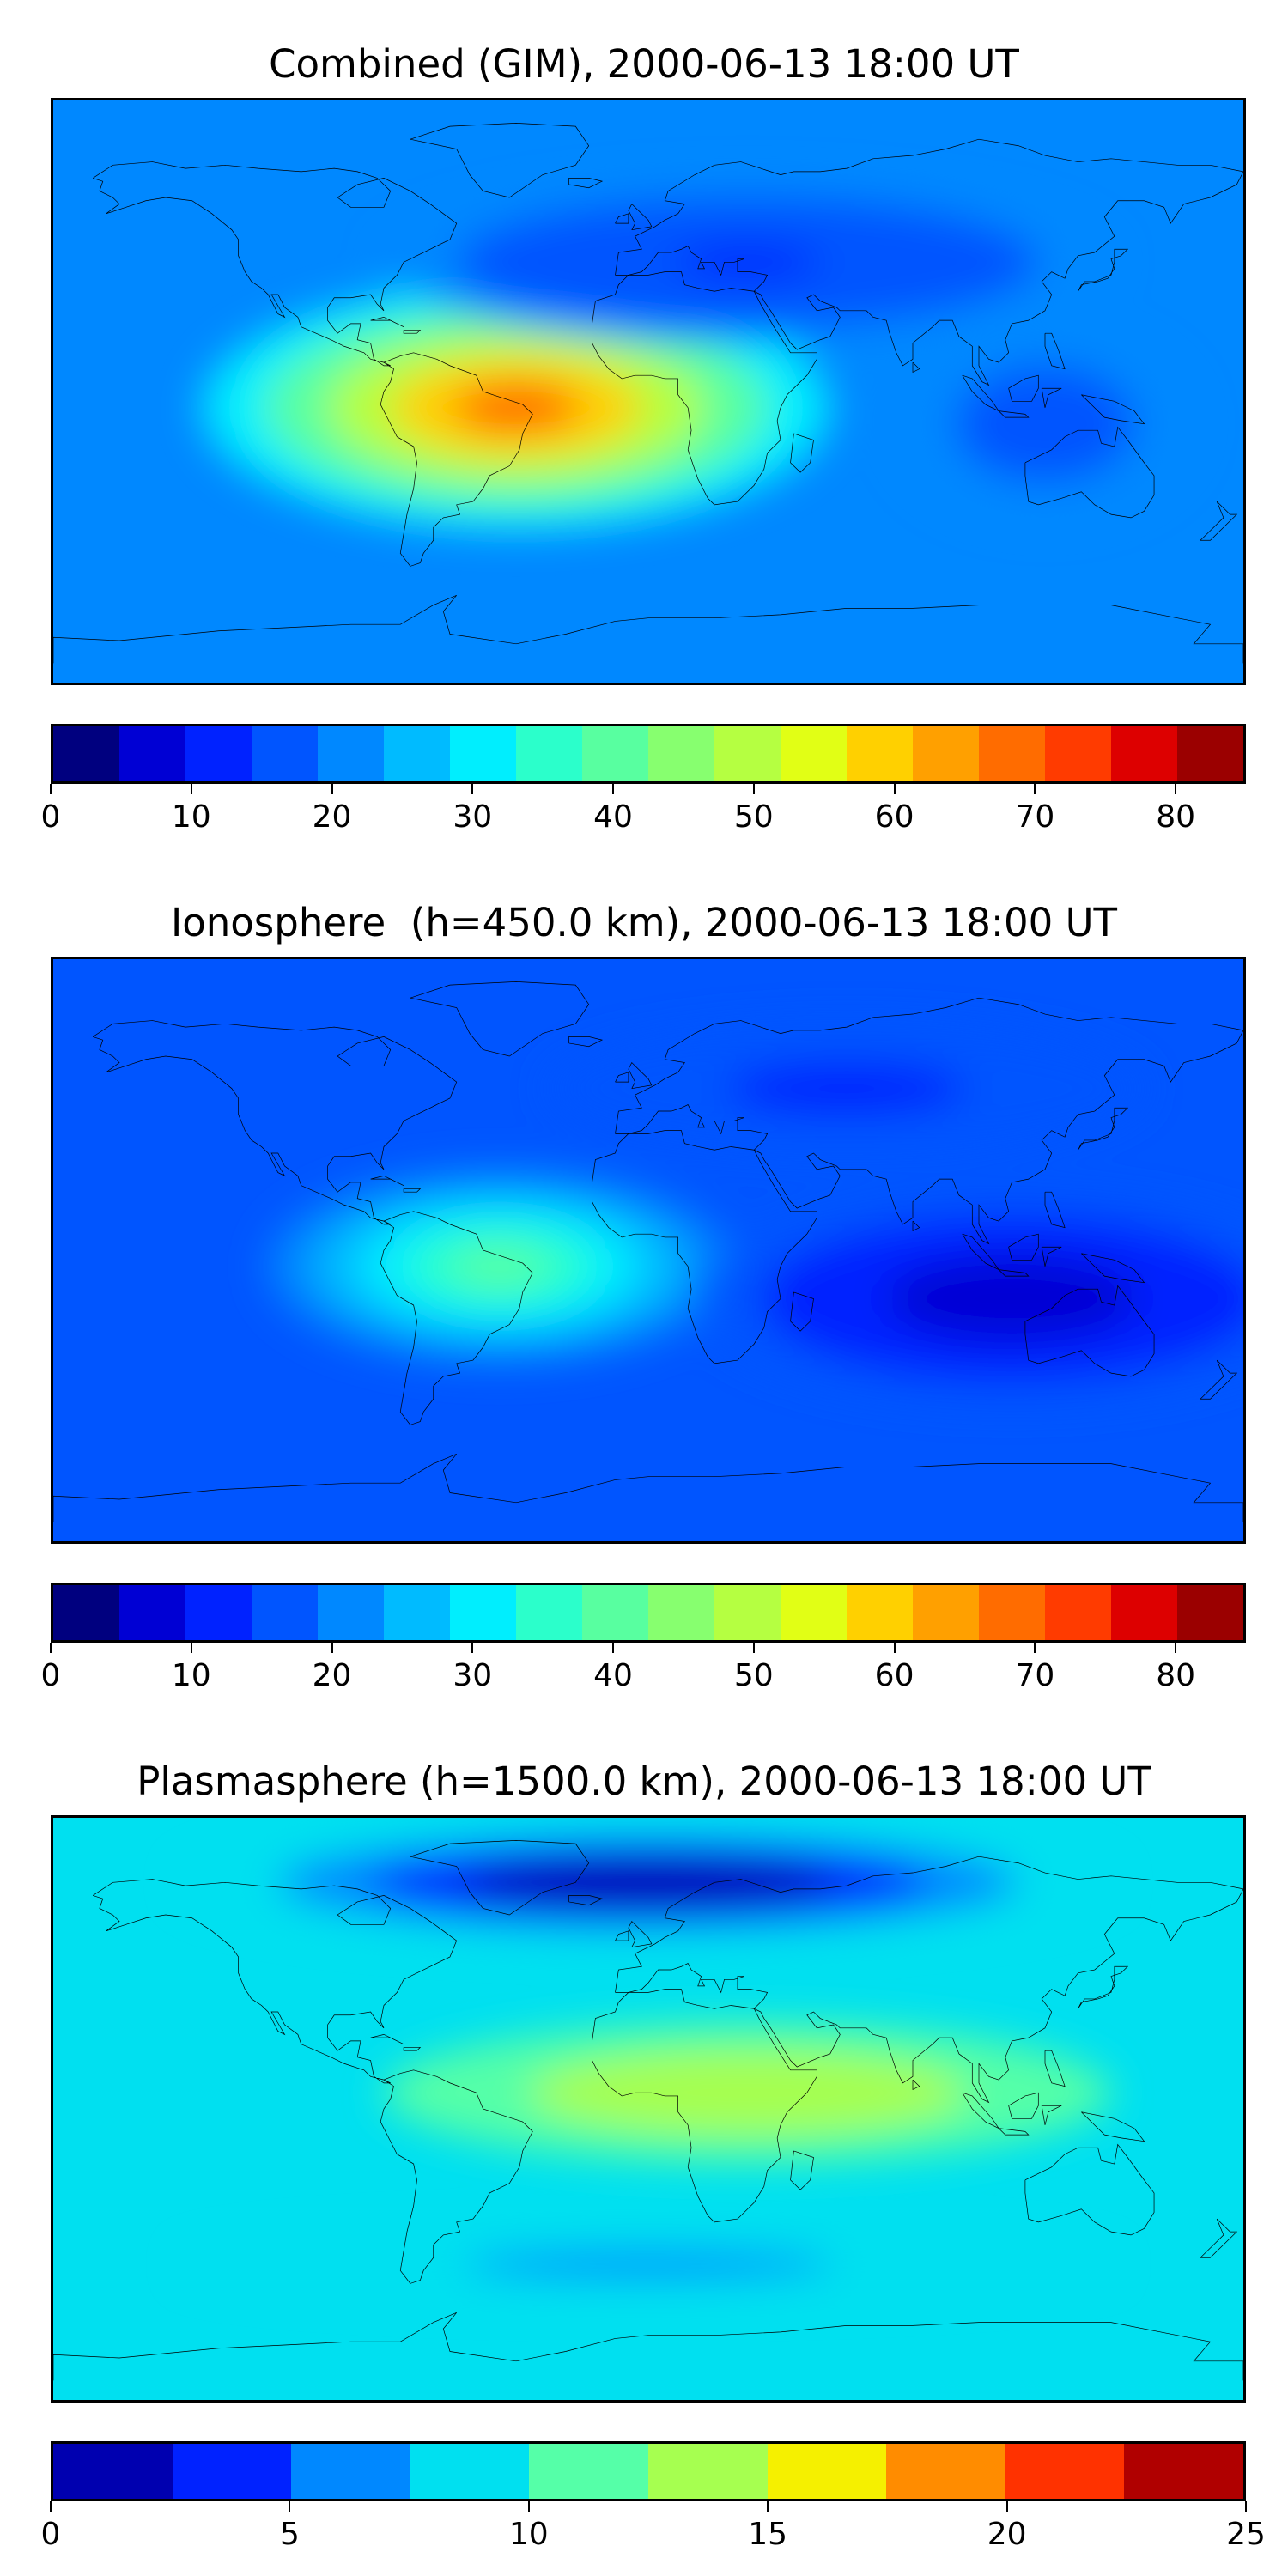 The image size is (1288, 2576). What do you see at coordinates (643, 814) in the screenshot?
I see `colorbar-ticks-combined: 0 10 20 30 40 50 60 70 80` at bounding box center [643, 814].